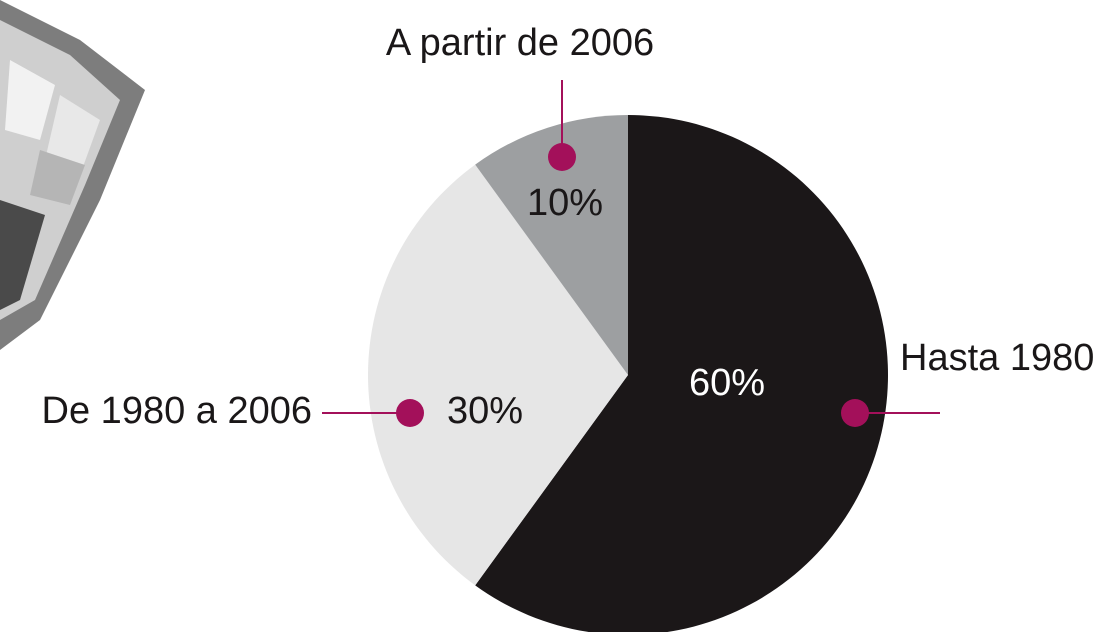  Describe the element at coordinates (727, 383) in the screenshot. I see `value-label: 60%` at that location.